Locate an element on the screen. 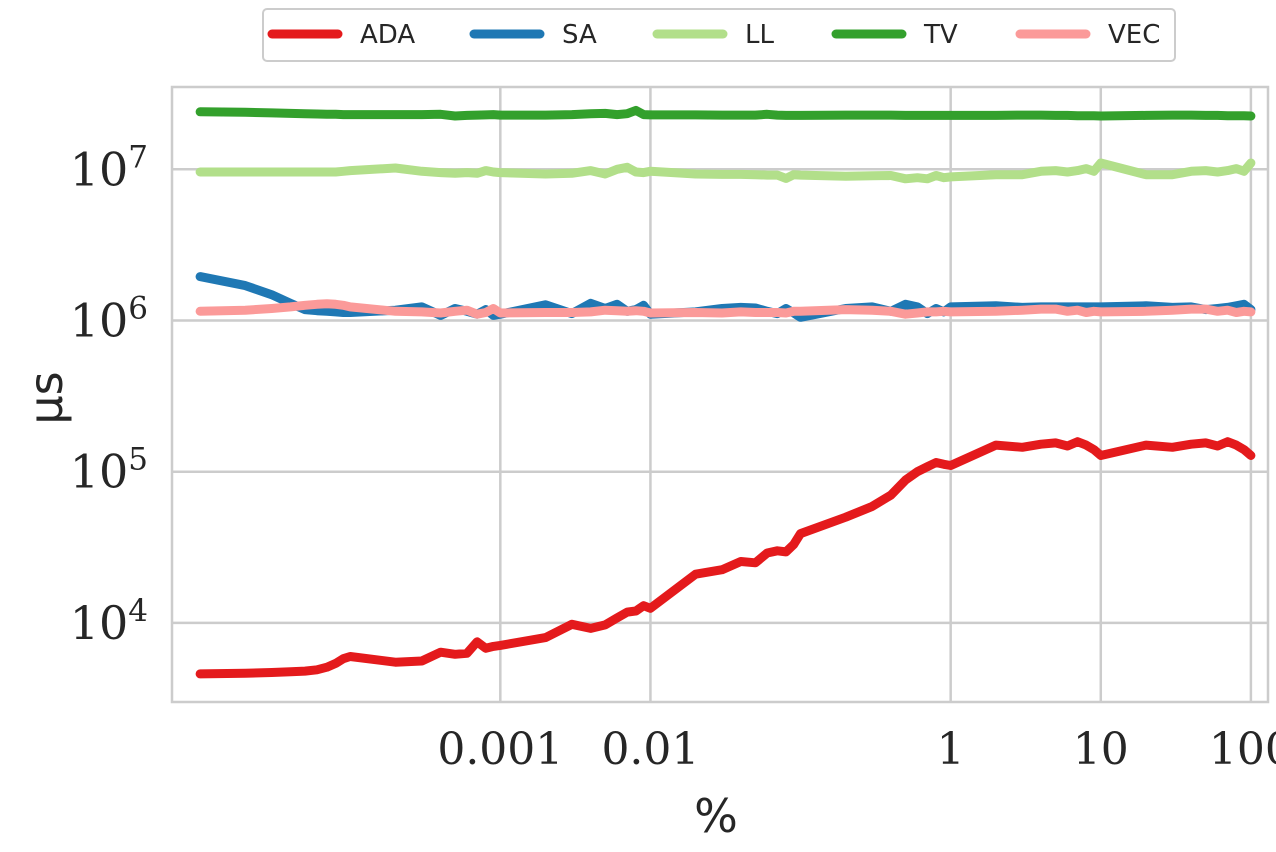 This screenshot has height=852, width=1276. series-line-tv is located at coordinates (725, 113).